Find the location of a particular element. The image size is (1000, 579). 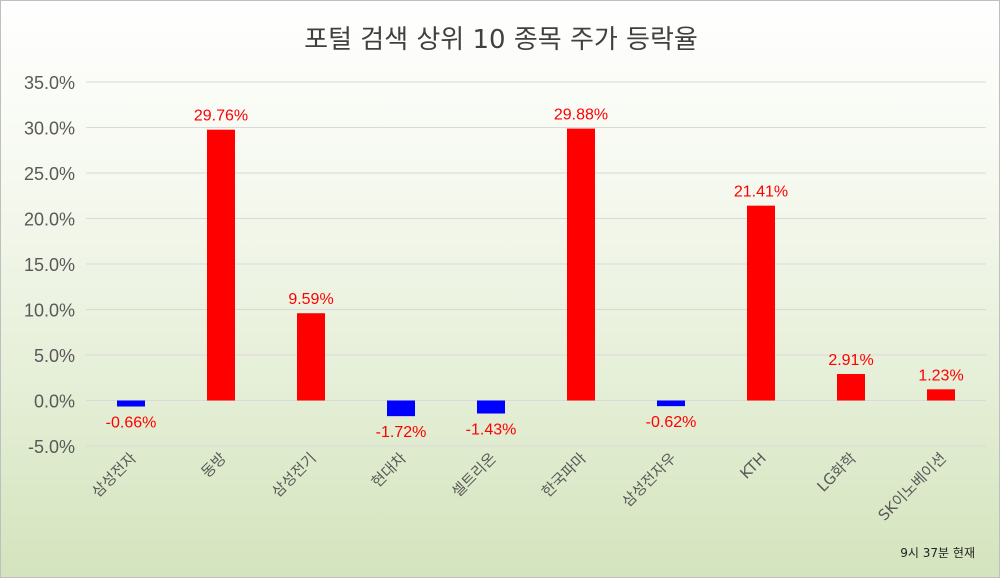

data-label: 9.59% is located at coordinates (310, 299).